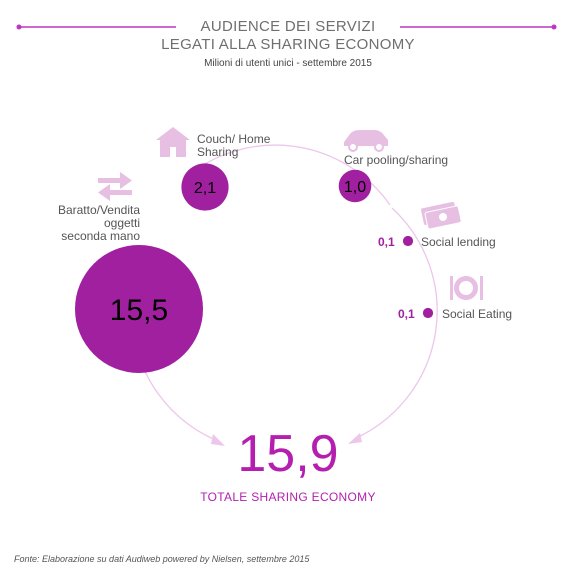  Describe the element at coordinates (477, 314) in the screenshot. I see `label-eating: Social Eating` at that location.